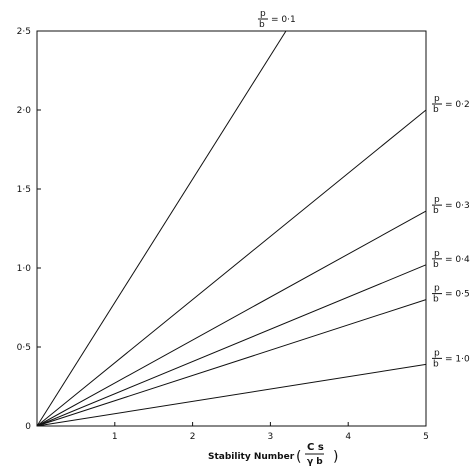 The height and width of the screenshot is (467, 474). I want to click on x-axis-ticks: 1 2 3 4 5, so click(270, 432).